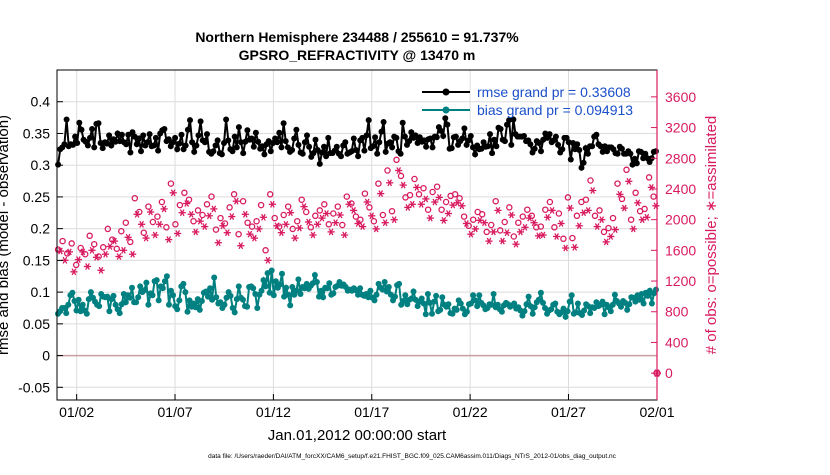 This screenshot has height=475, width=830. Describe the element at coordinates (36, 133) in the screenshot. I see `y-tick-label-left: 0.35` at that location.